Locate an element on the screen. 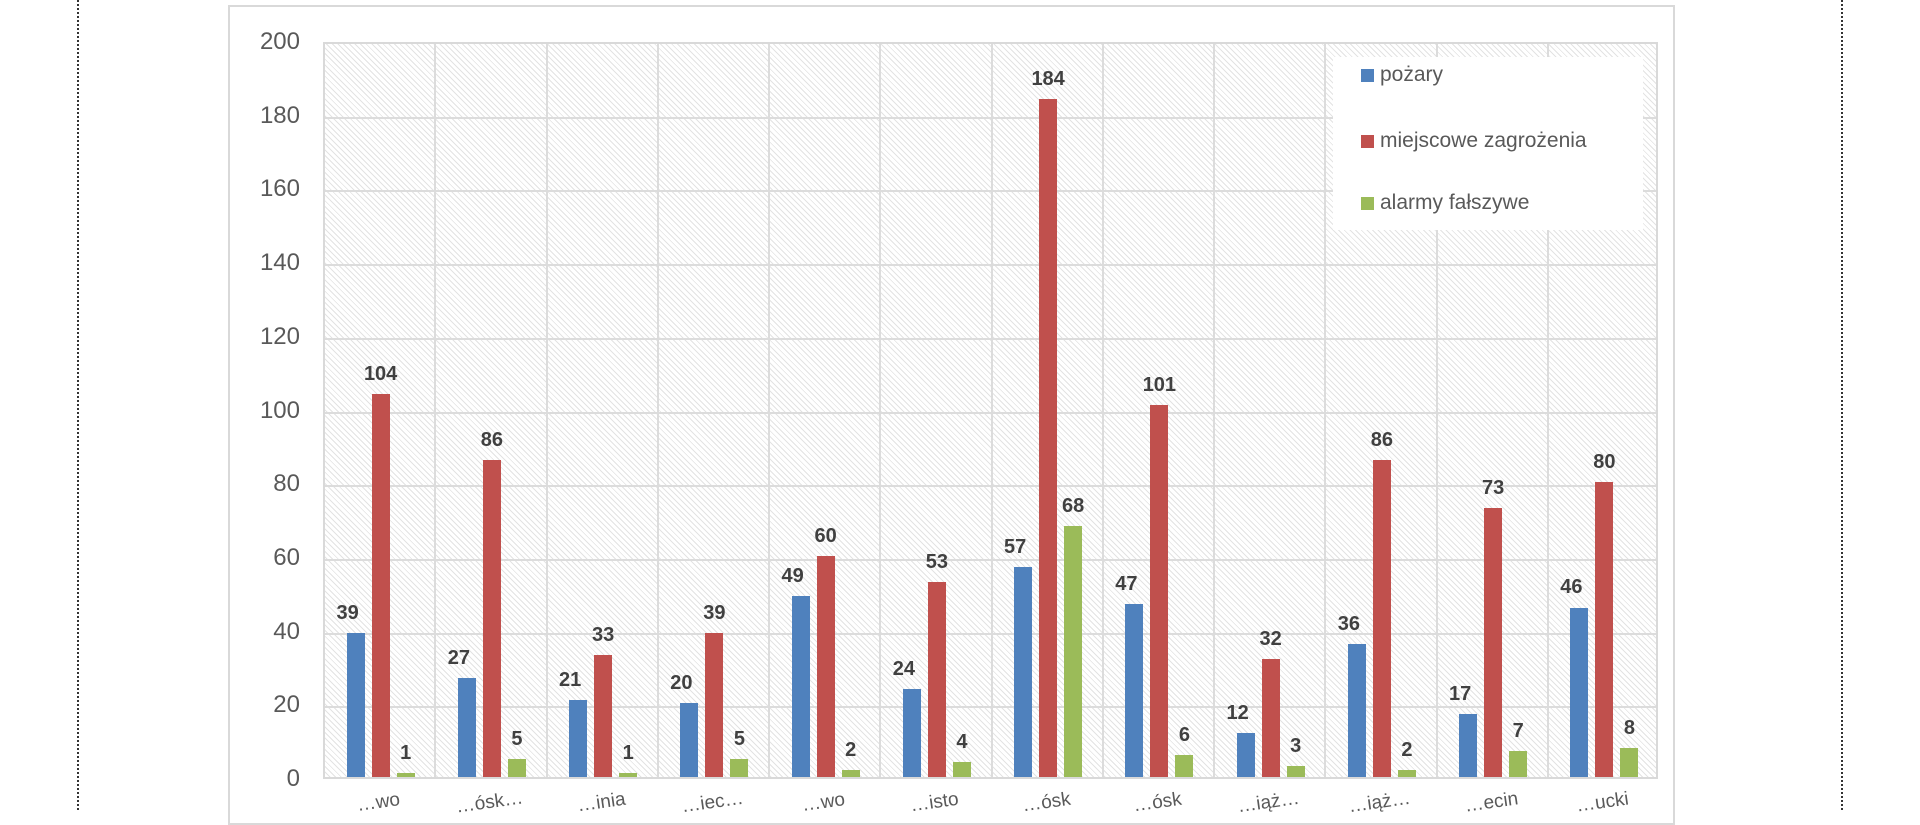 The height and width of the screenshot is (825, 1920). bar-value-label: 68 is located at coordinates (1073, 506).